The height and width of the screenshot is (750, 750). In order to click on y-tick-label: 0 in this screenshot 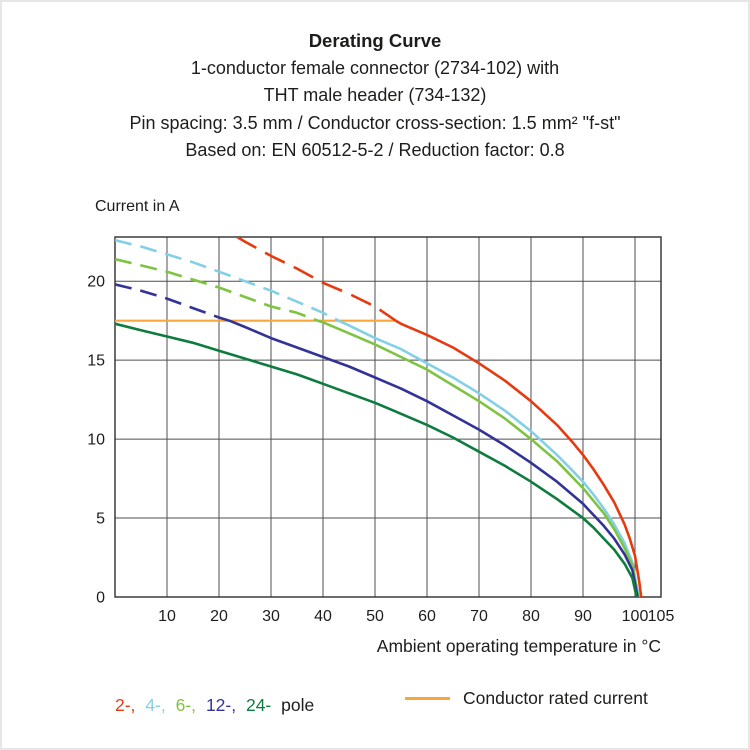, I will do `click(100, 598)`.